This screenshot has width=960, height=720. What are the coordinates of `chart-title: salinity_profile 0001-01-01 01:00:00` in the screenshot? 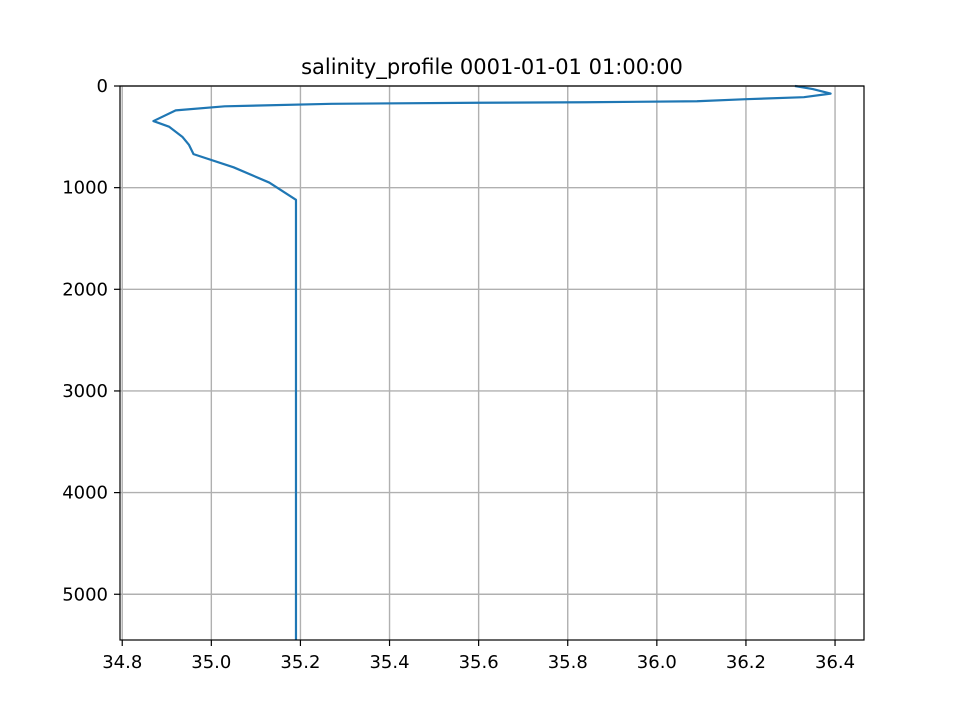 It's located at (492, 67).